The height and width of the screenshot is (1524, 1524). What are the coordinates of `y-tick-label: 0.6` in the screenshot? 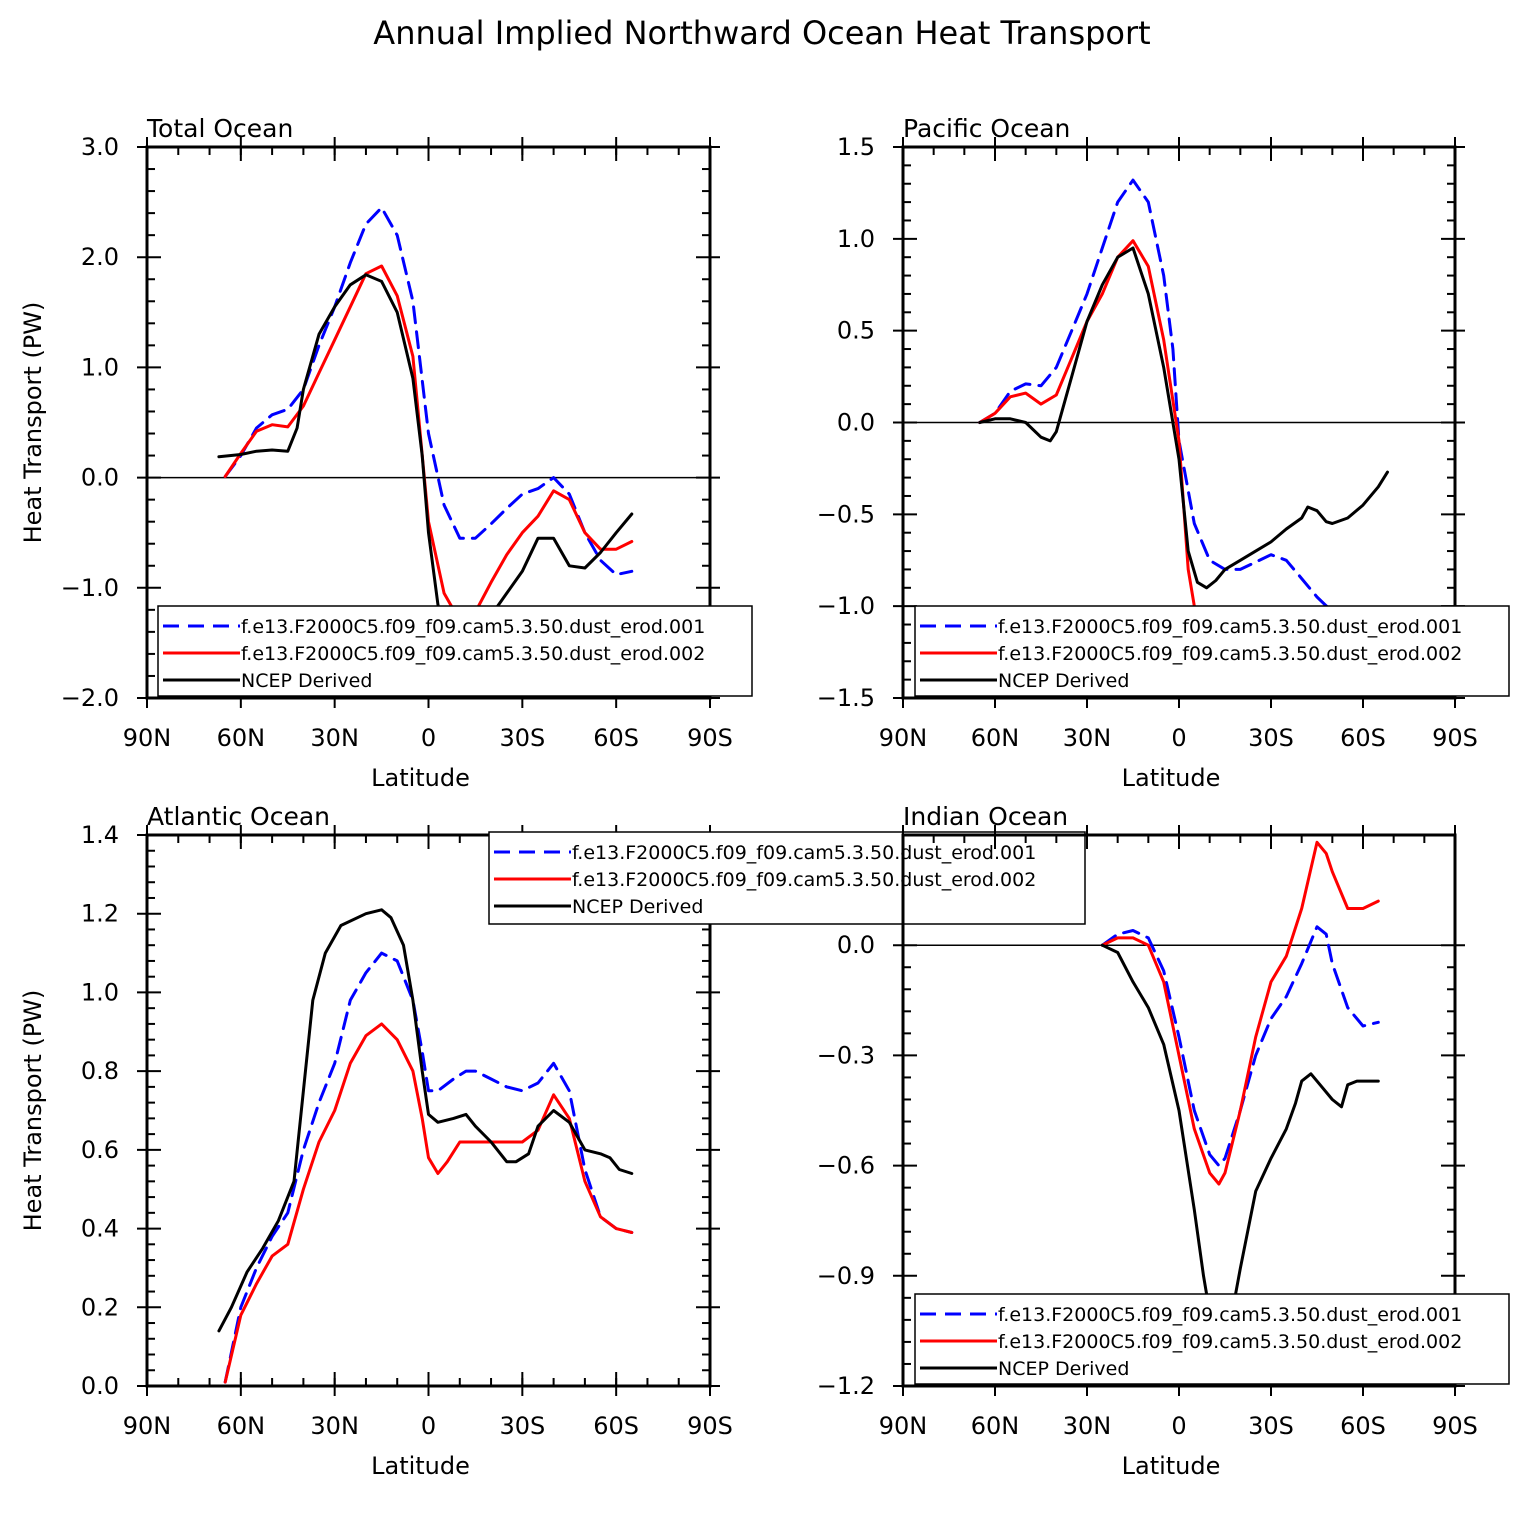 It's located at (100, 1150).